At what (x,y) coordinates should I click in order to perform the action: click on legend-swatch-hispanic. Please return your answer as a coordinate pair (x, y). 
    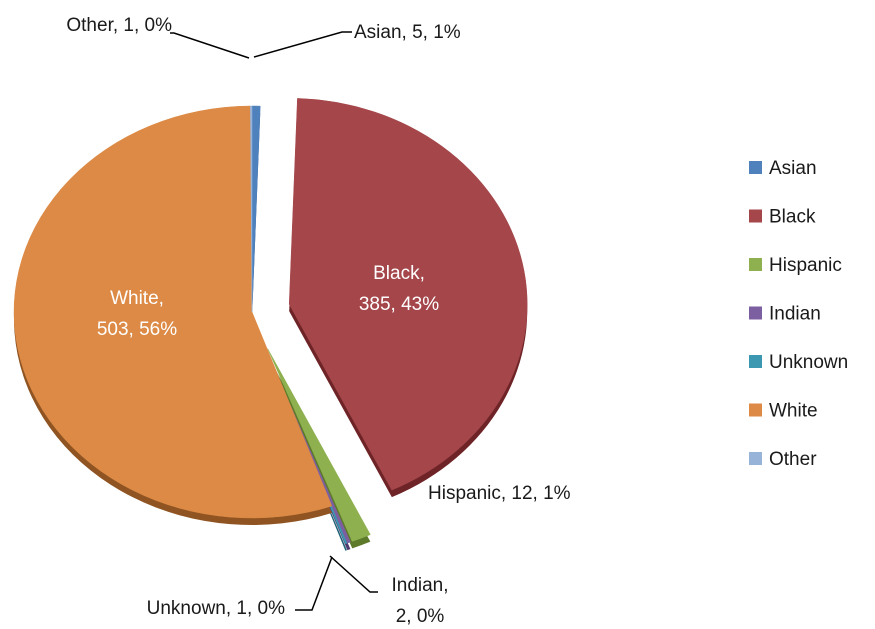
    Looking at the image, I should click on (755, 264).